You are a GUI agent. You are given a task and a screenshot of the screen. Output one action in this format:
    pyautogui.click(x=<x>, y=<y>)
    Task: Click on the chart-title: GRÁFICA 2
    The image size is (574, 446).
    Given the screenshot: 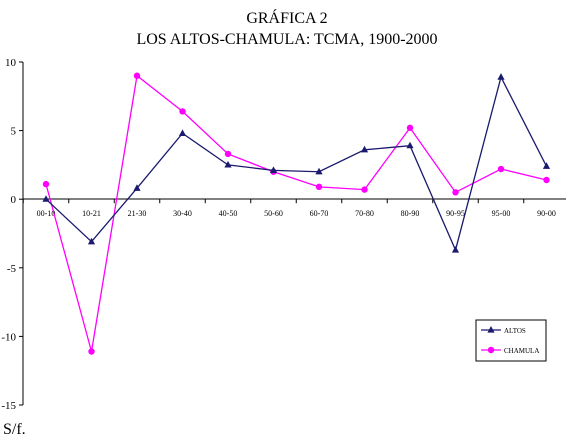 What is the action you would take?
    pyautogui.click(x=287, y=18)
    